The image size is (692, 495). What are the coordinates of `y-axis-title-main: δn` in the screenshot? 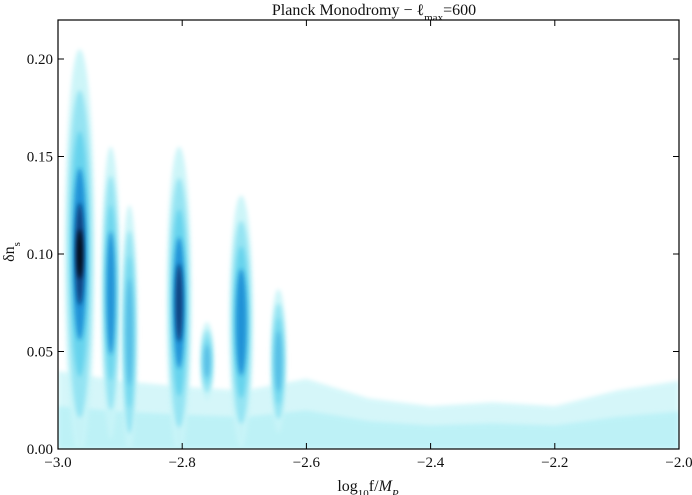 It's located at (9, 254).